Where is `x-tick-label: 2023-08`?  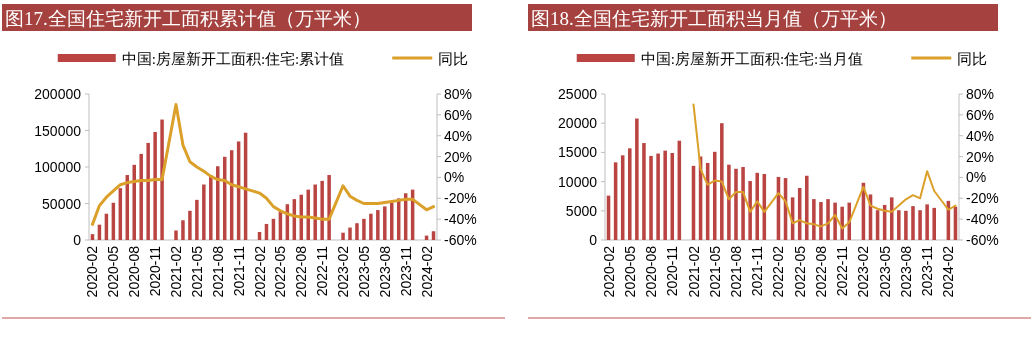
x-tick-label: 2023-08 is located at coordinates (384, 271).